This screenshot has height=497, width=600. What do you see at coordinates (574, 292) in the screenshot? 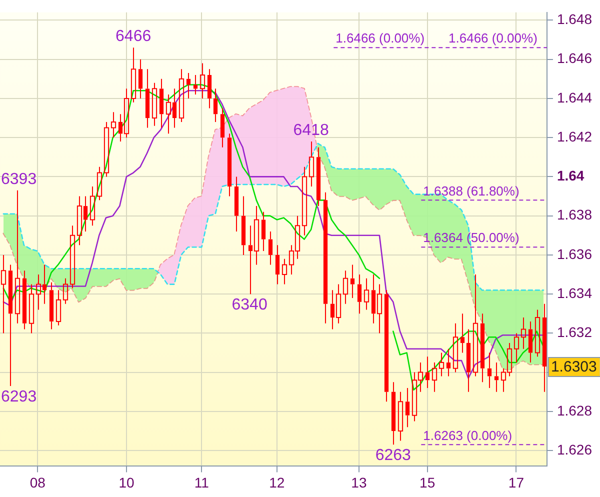
I see `y-tick-label: 1.634` at bounding box center [574, 292].